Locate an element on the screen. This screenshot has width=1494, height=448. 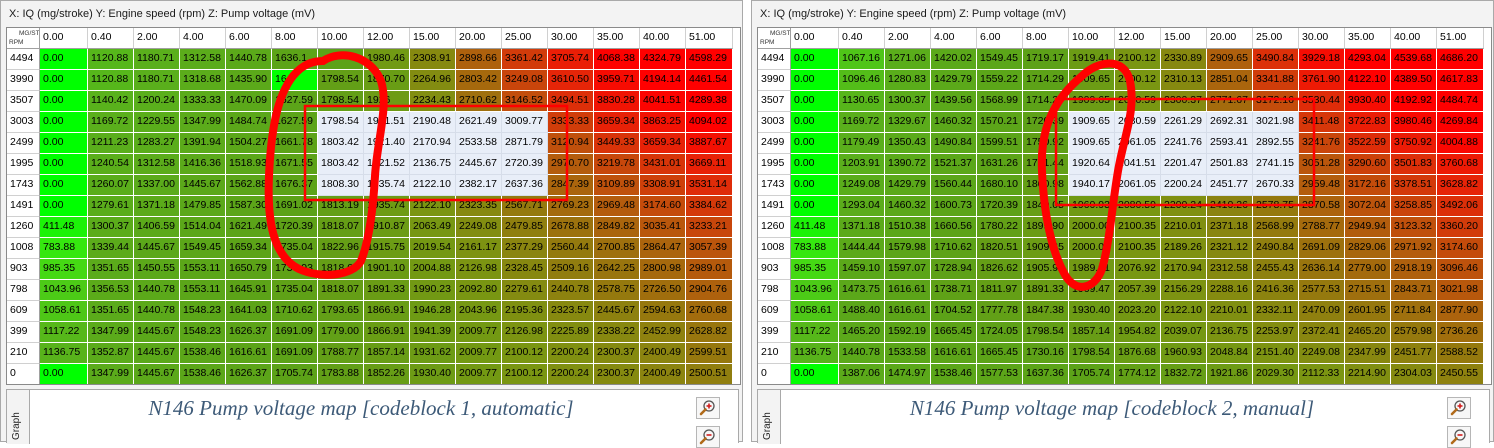
table-cell: 2019.54 is located at coordinates (433, 248).